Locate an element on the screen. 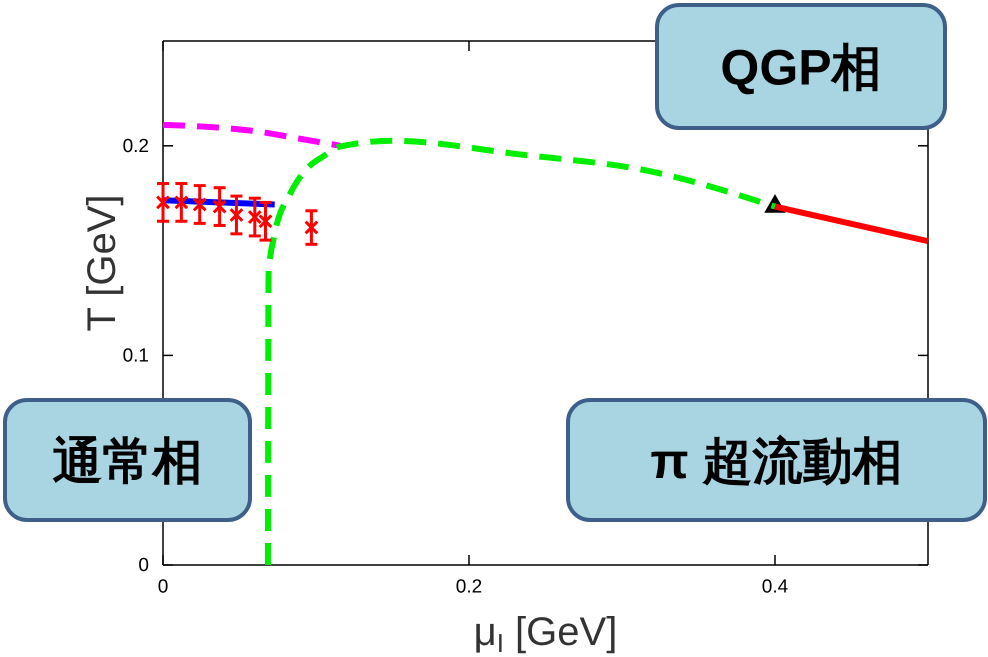 Image resolution: width=988 pixels, height=657 pixels. y-tick-label: 0.2 is located at coordinates (135, 146).